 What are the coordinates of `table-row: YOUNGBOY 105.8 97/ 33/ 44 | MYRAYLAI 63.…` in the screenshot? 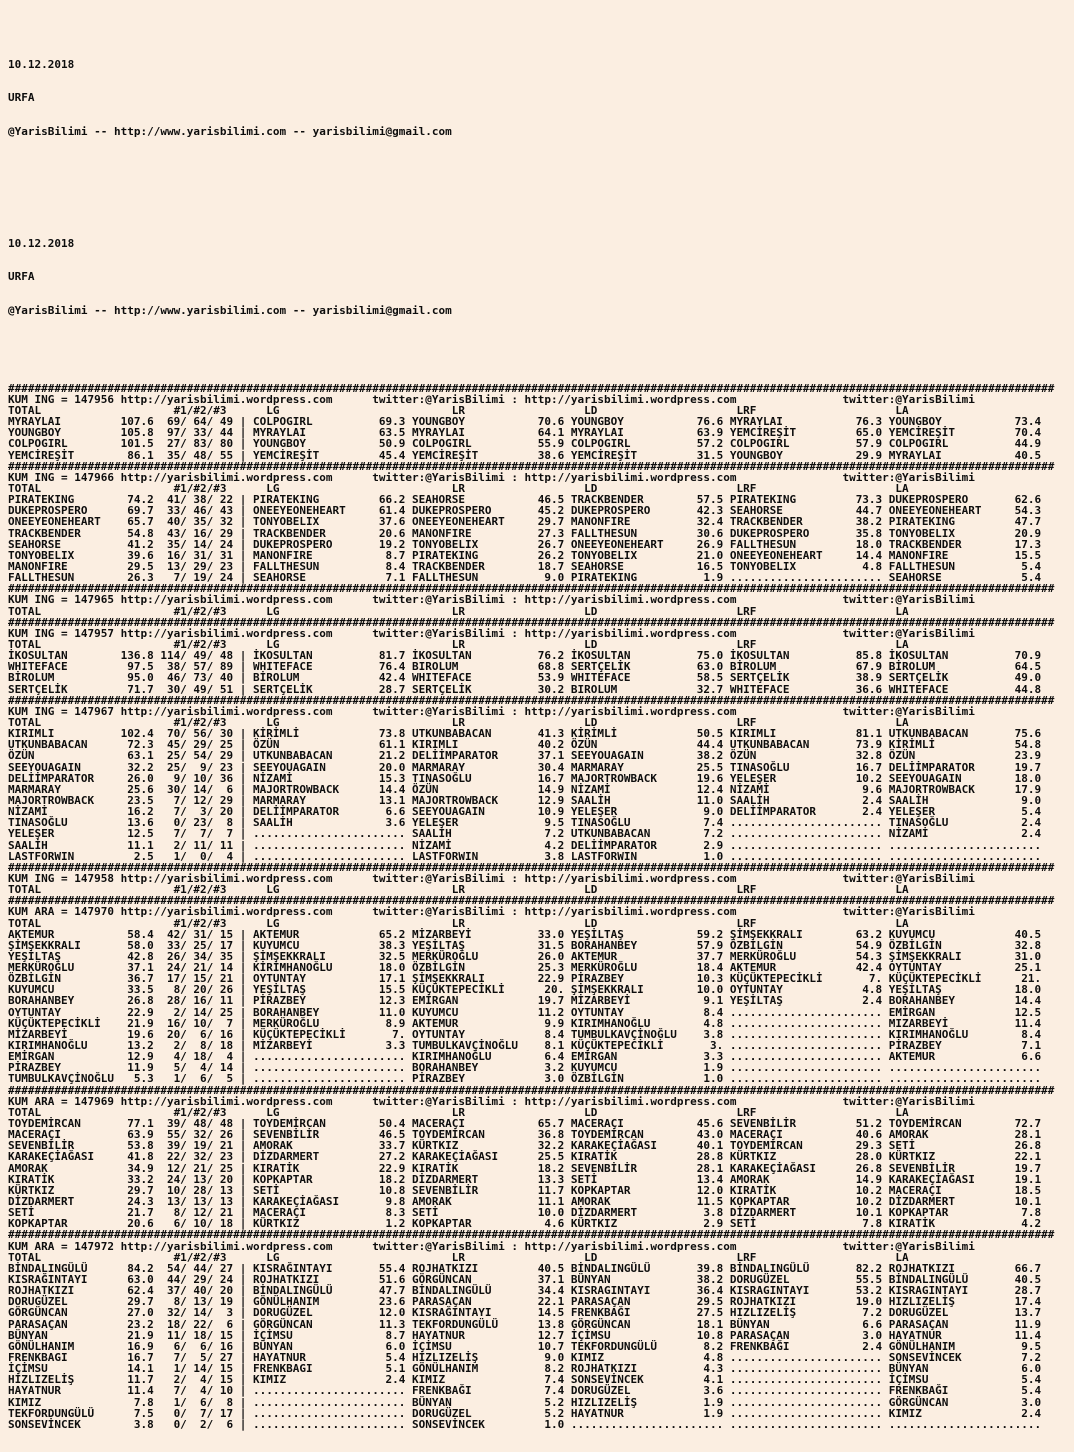 It's located at (528, 433).